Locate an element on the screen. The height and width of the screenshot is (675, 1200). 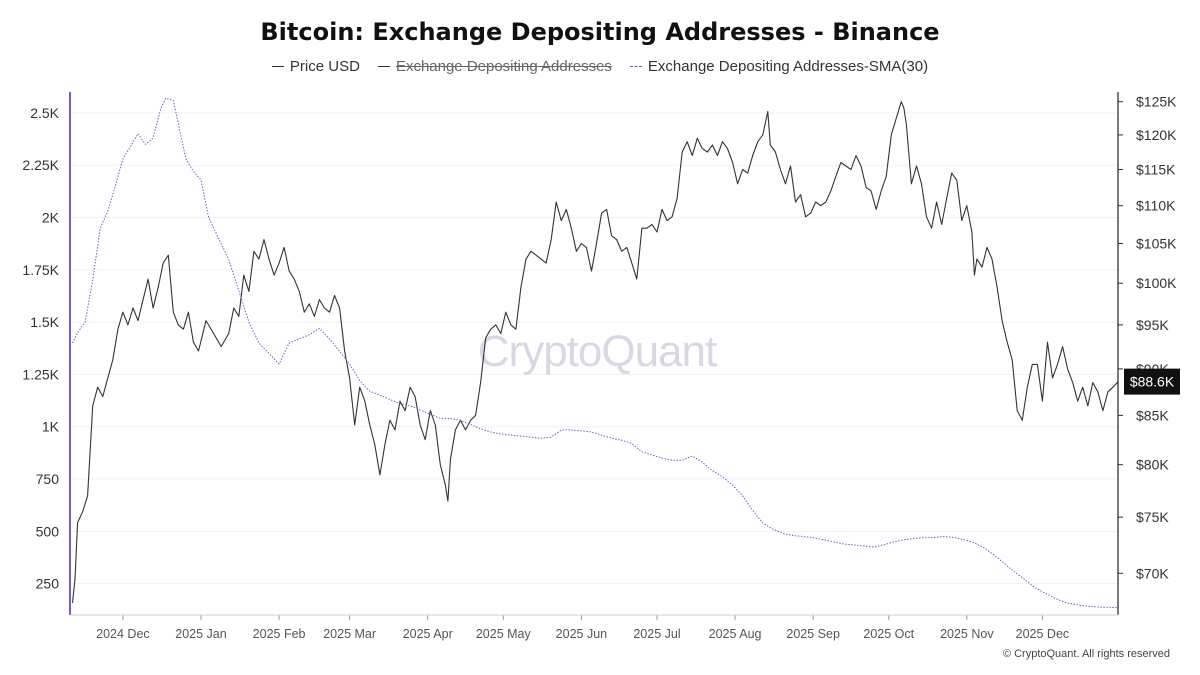
y-right-tick-label: $110K is located at coordinates (1156, 206).